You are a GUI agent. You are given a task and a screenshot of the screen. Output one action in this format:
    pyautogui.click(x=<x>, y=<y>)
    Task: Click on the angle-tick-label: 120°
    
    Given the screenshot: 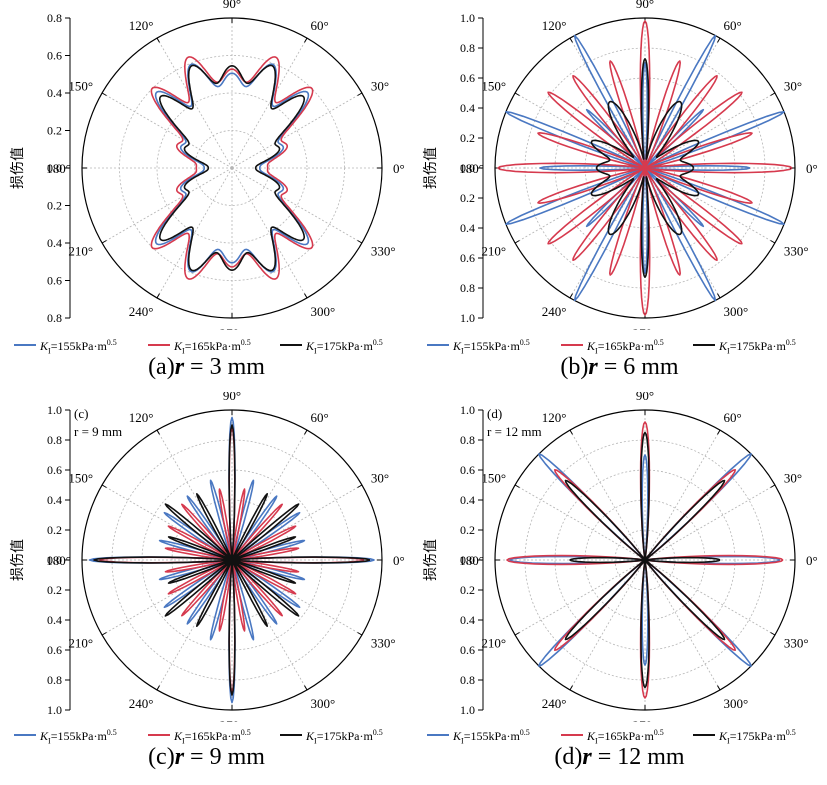 What is the action you would take?
    pyautogui.click(x=141, y=417)
    